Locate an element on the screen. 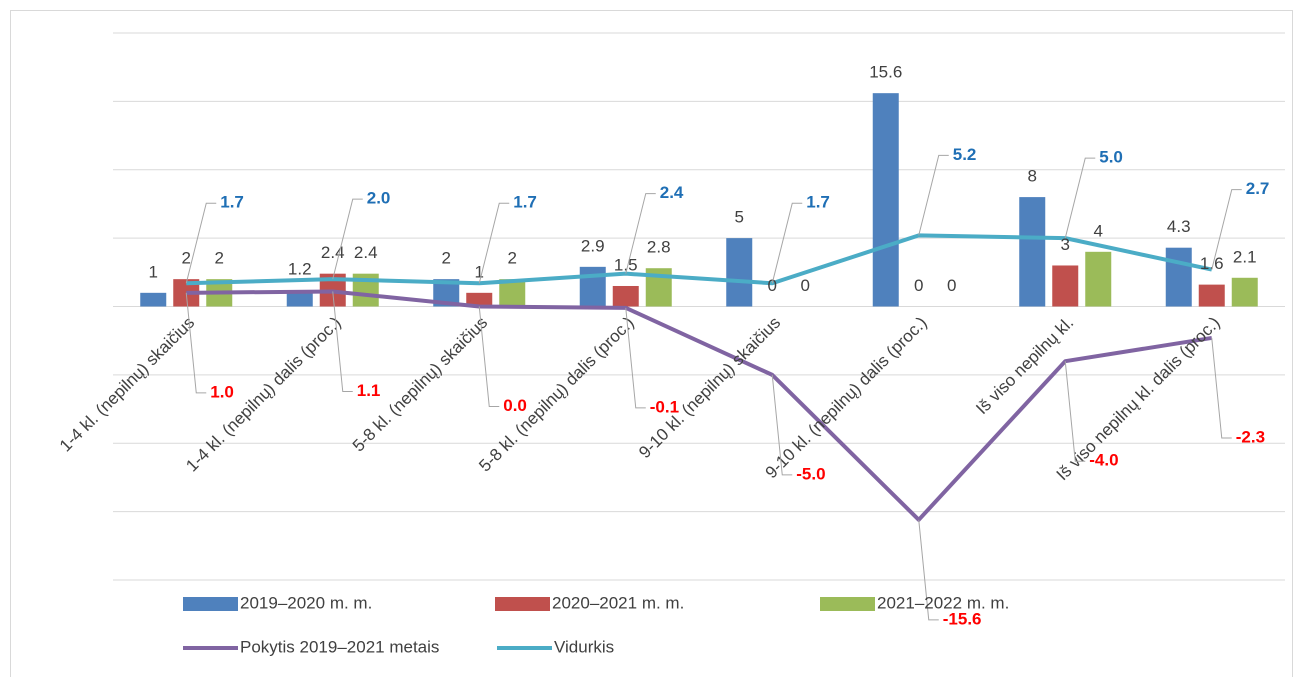 The image size is (1294, 677). line-value-label: -0.1 is located at coordinates (664, 406).